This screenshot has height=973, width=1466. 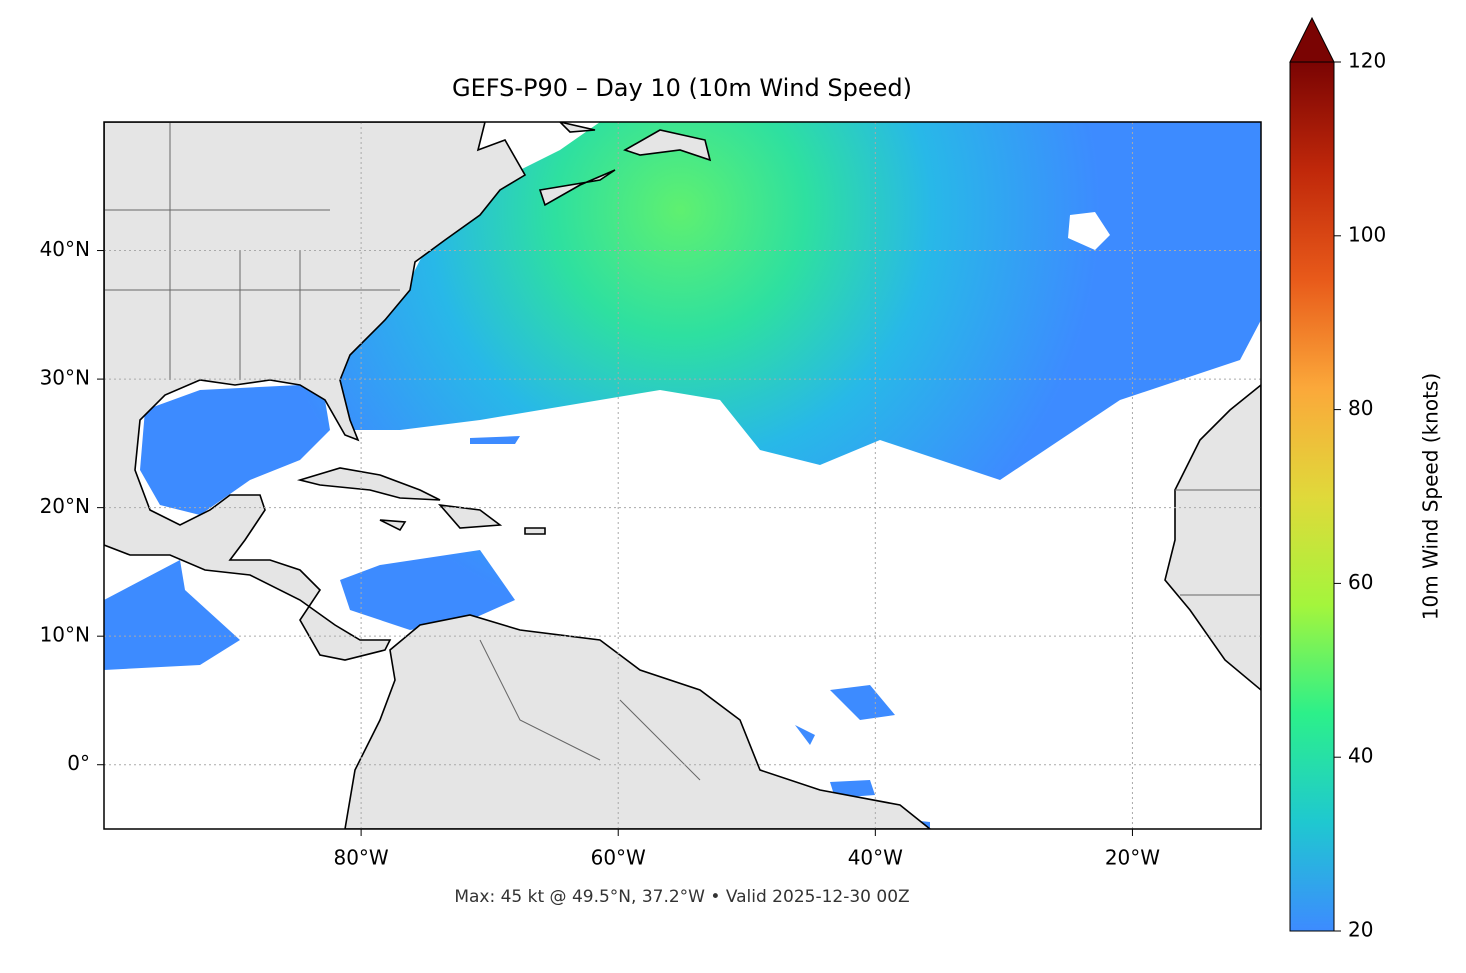 I want to click on y-tick-label: 40°N, so click(x=65, y=249).